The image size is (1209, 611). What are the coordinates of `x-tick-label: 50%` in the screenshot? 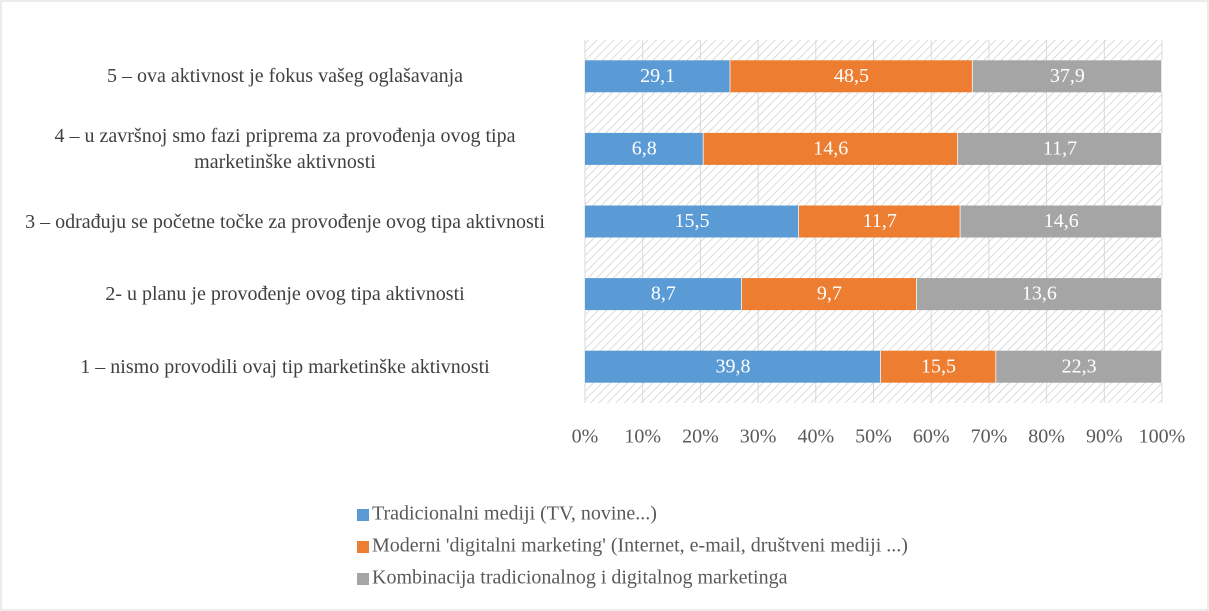 It's located at (873, 437).